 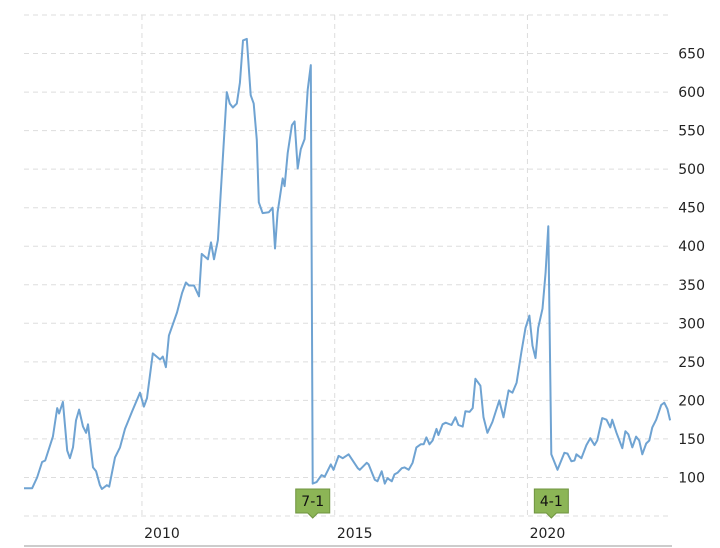 I want to click on y-tick-label: 650, so click(x=691, y=55).